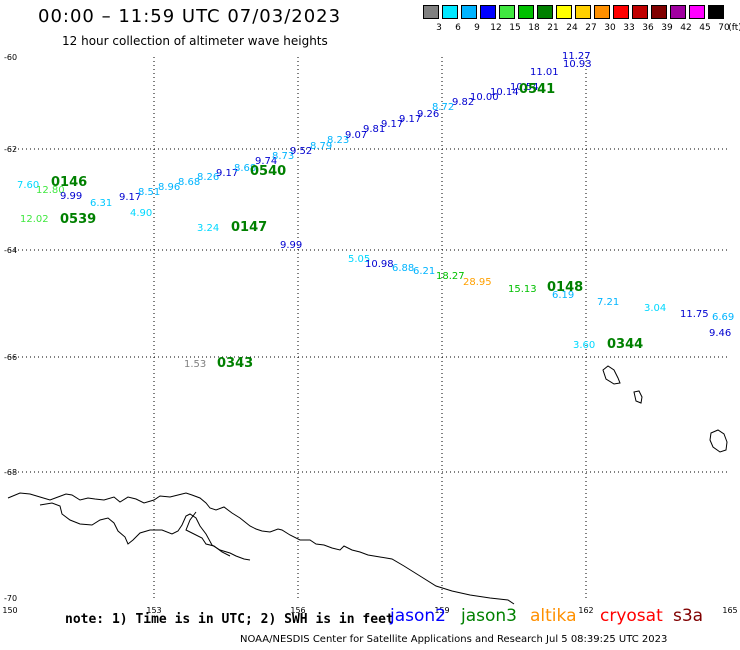 The image size is (740, 650). Describe the element at coordinates (301, 151) in the screenshot. I see `wave-height-label: 9.52` at that location.